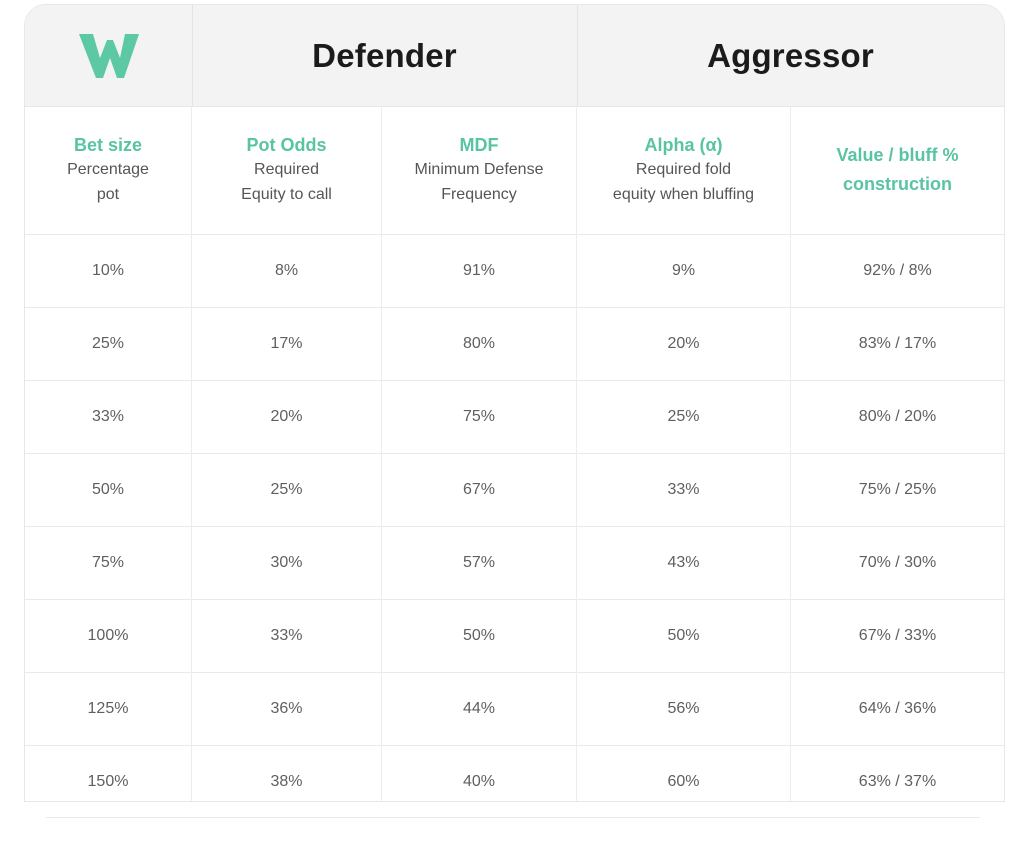  I want to click on table-cell: 10%, so click(108, 270).